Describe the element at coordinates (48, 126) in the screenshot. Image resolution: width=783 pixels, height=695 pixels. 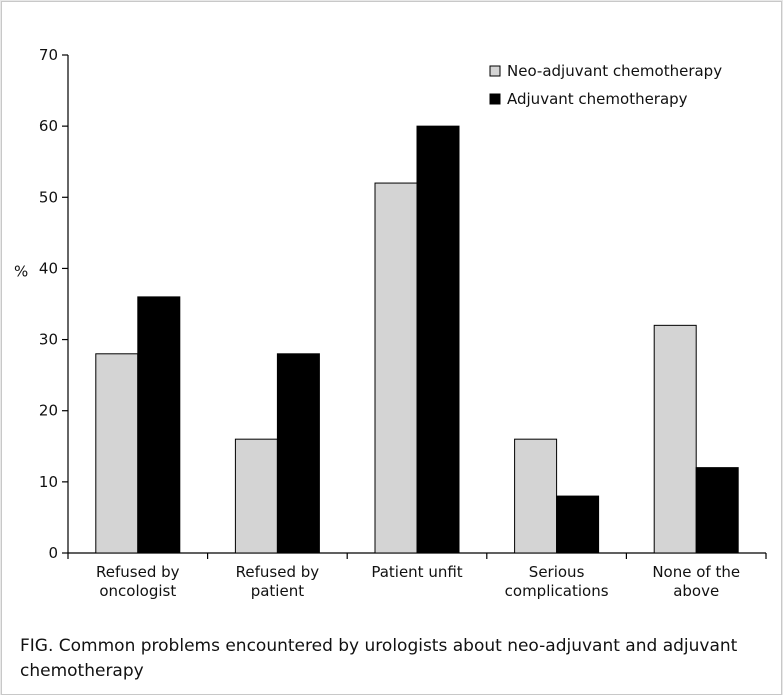
I see `y-tick-label: 60` at that location.